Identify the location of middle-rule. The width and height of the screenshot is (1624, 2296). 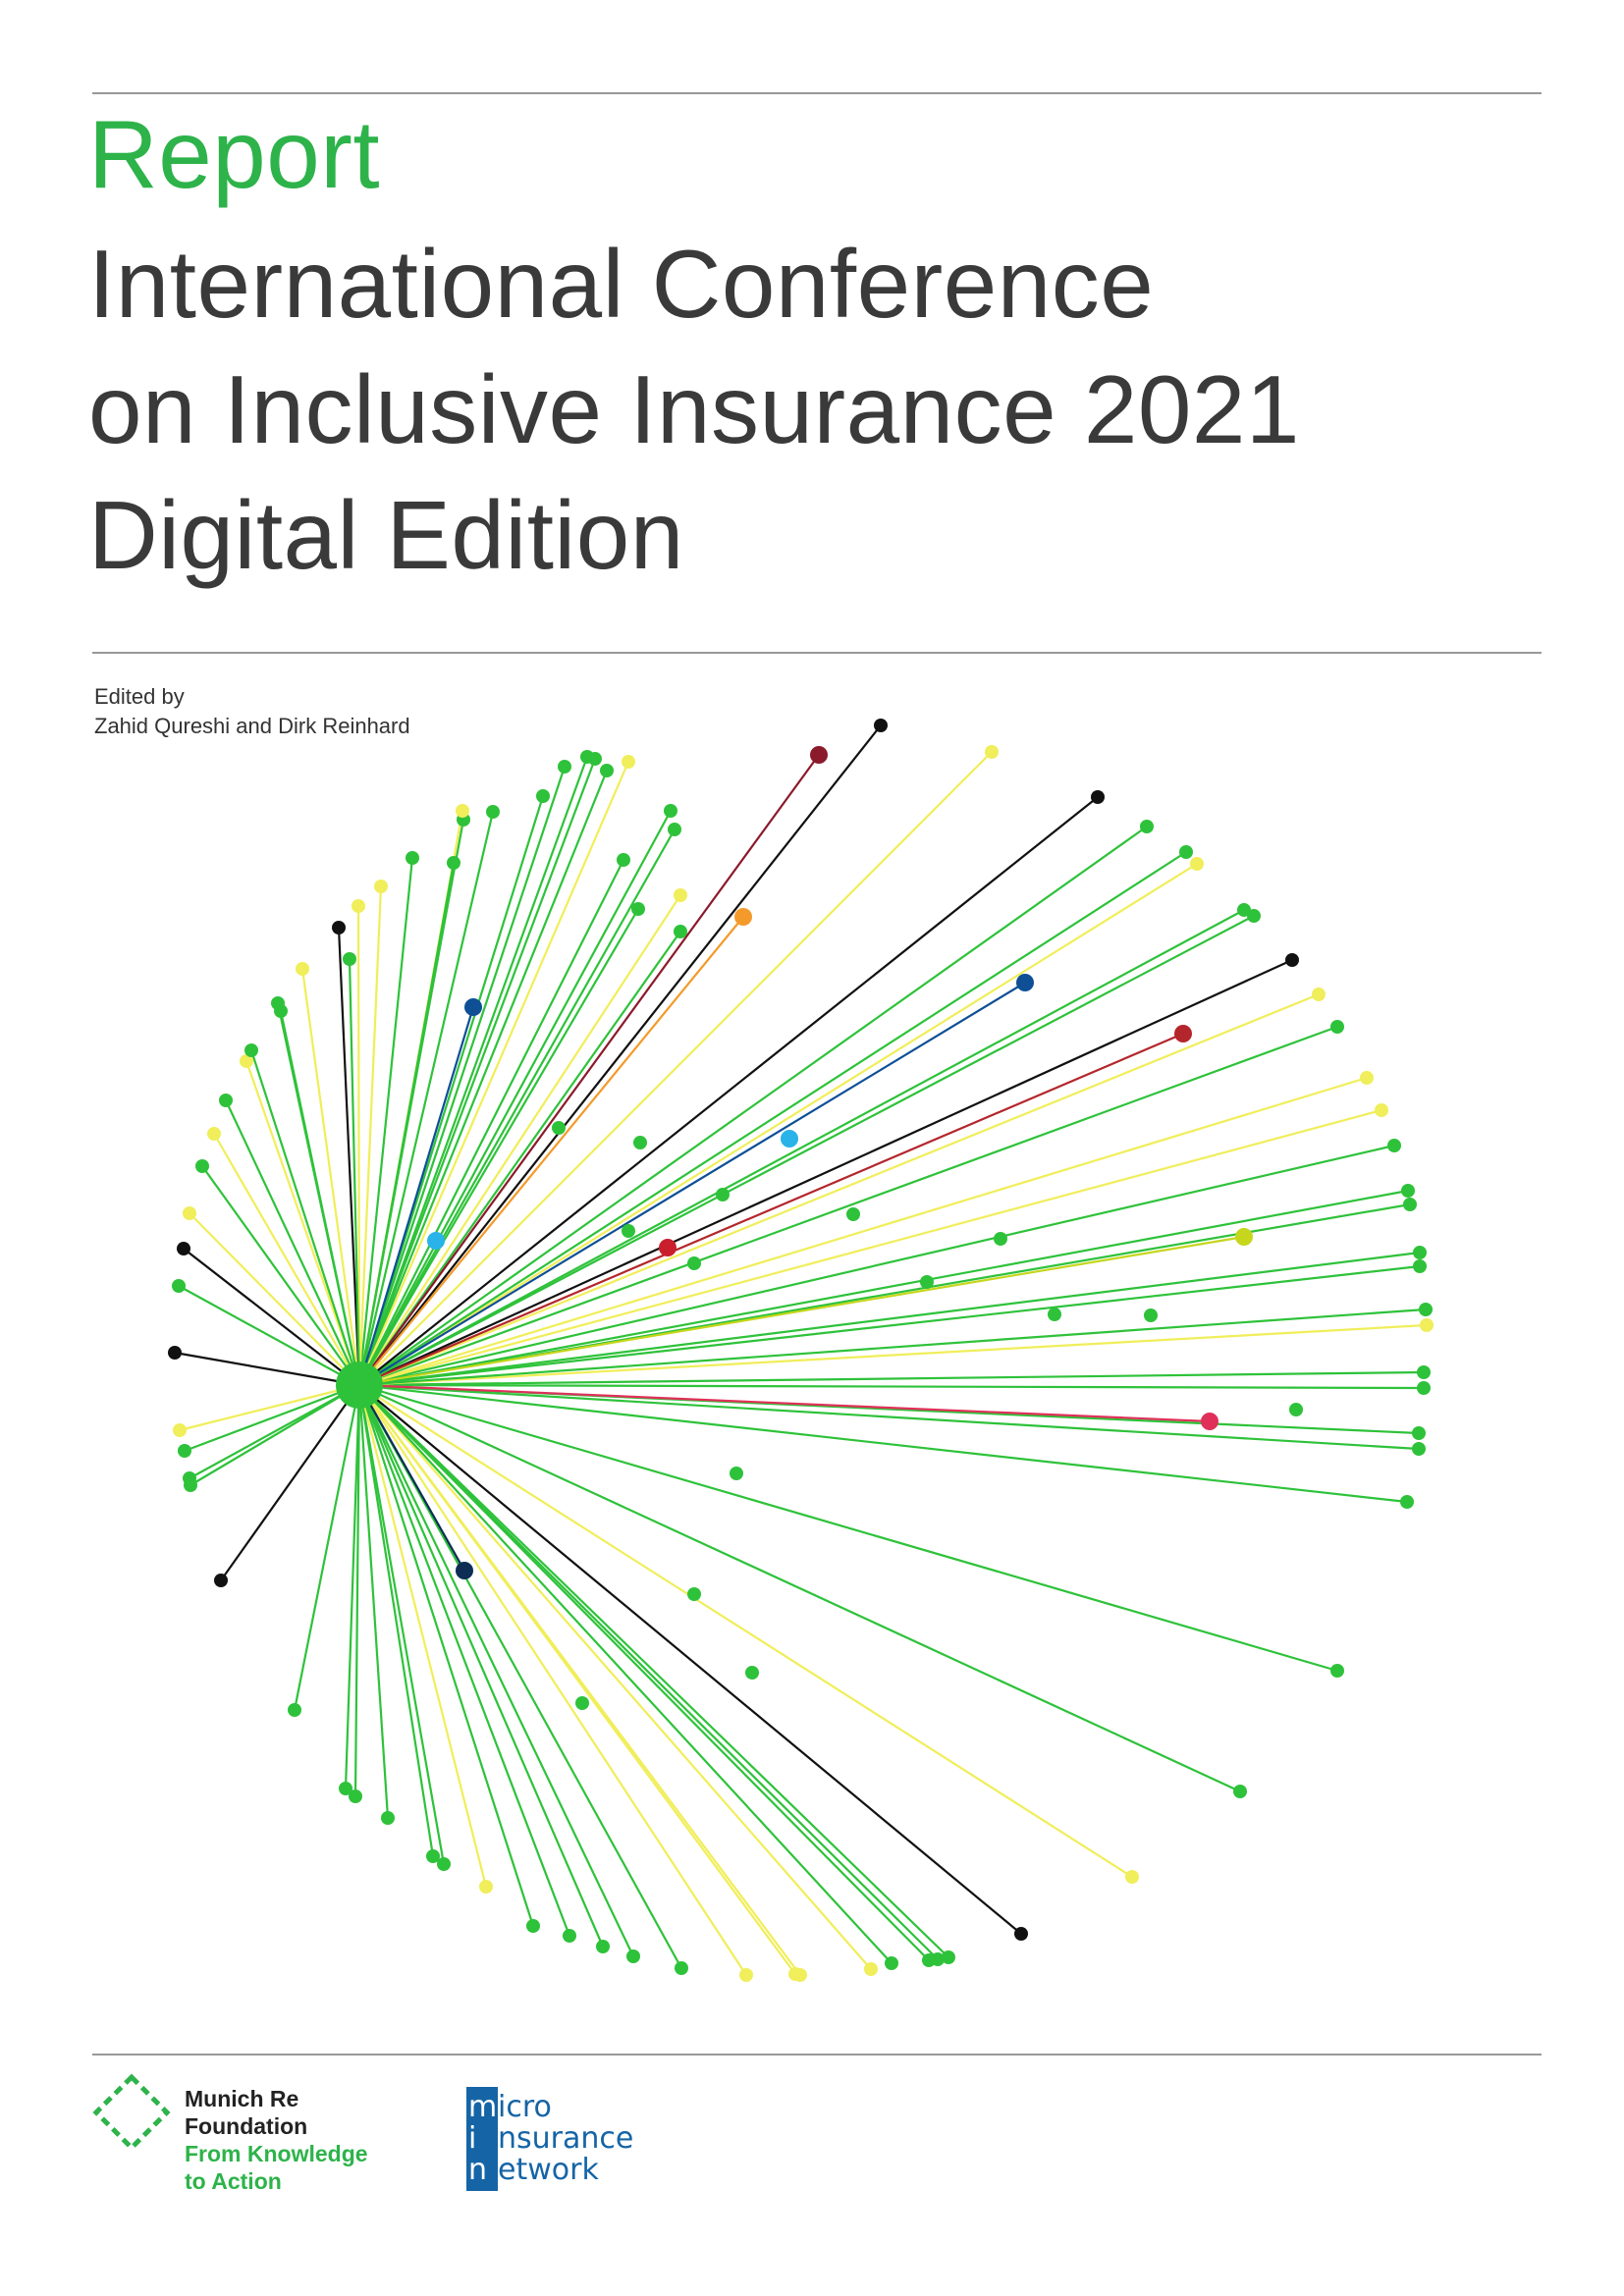
(817, 653).